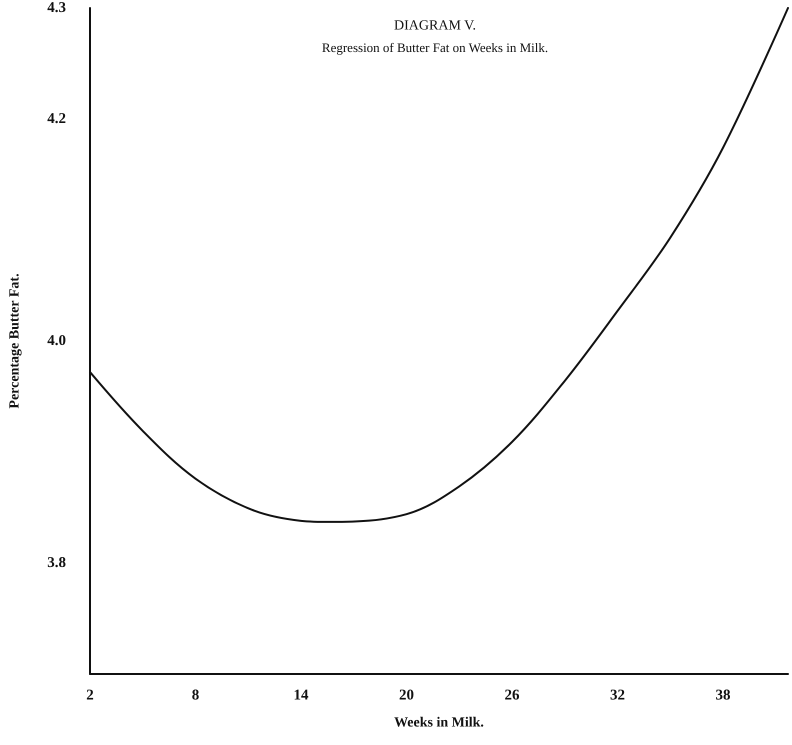  What do you see at coordinates (56, 341) in the screenshot?
I see `y-tick-label: 4.0` at bounding box center [56, 341].